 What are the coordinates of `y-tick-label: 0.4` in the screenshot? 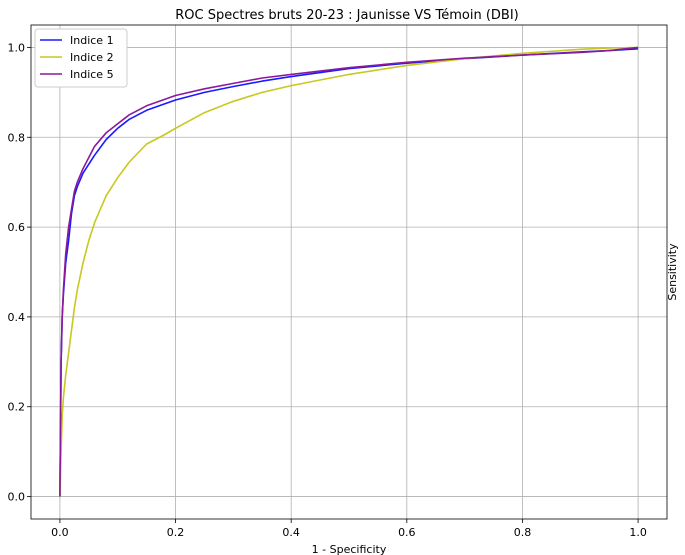 It's located at (17, 317).